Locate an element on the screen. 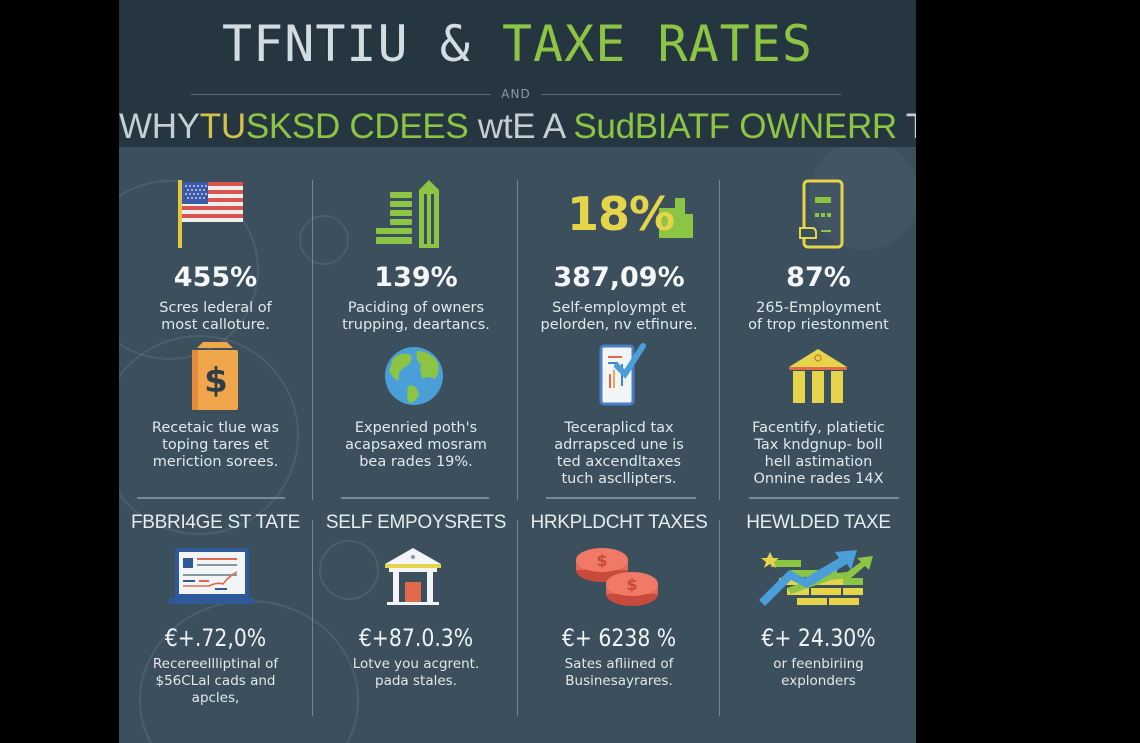  title-part-1: TFNTIU & is located at coordinates (346, 44).